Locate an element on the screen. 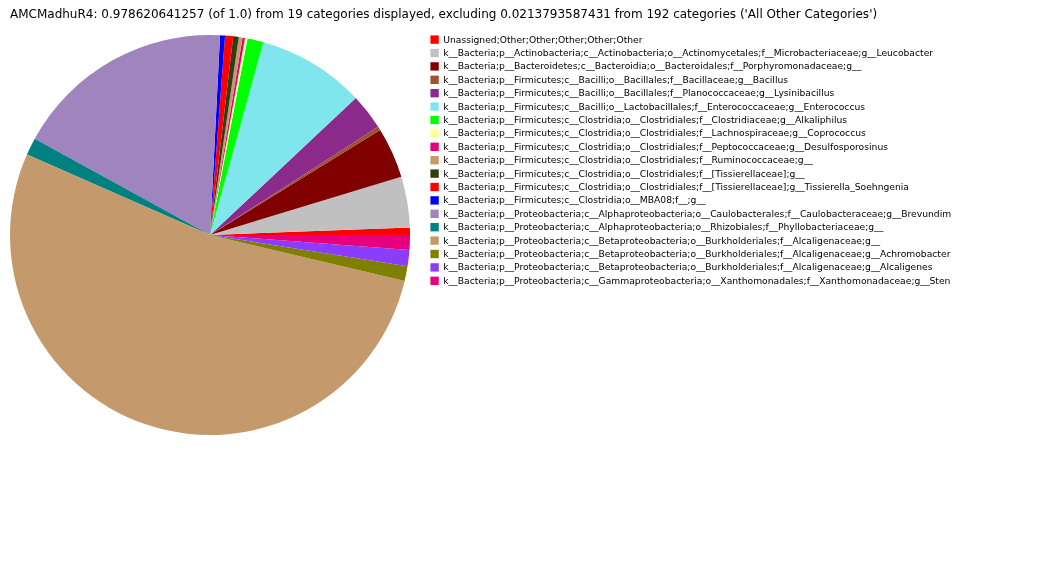  legend-label: k__Bacteria;p__Proteobacteria;c__Alphaproteobacteria;o__Caulobacterales;f__Caulobacteraceae;g__Brevundim is located at coordinates (697, 213).